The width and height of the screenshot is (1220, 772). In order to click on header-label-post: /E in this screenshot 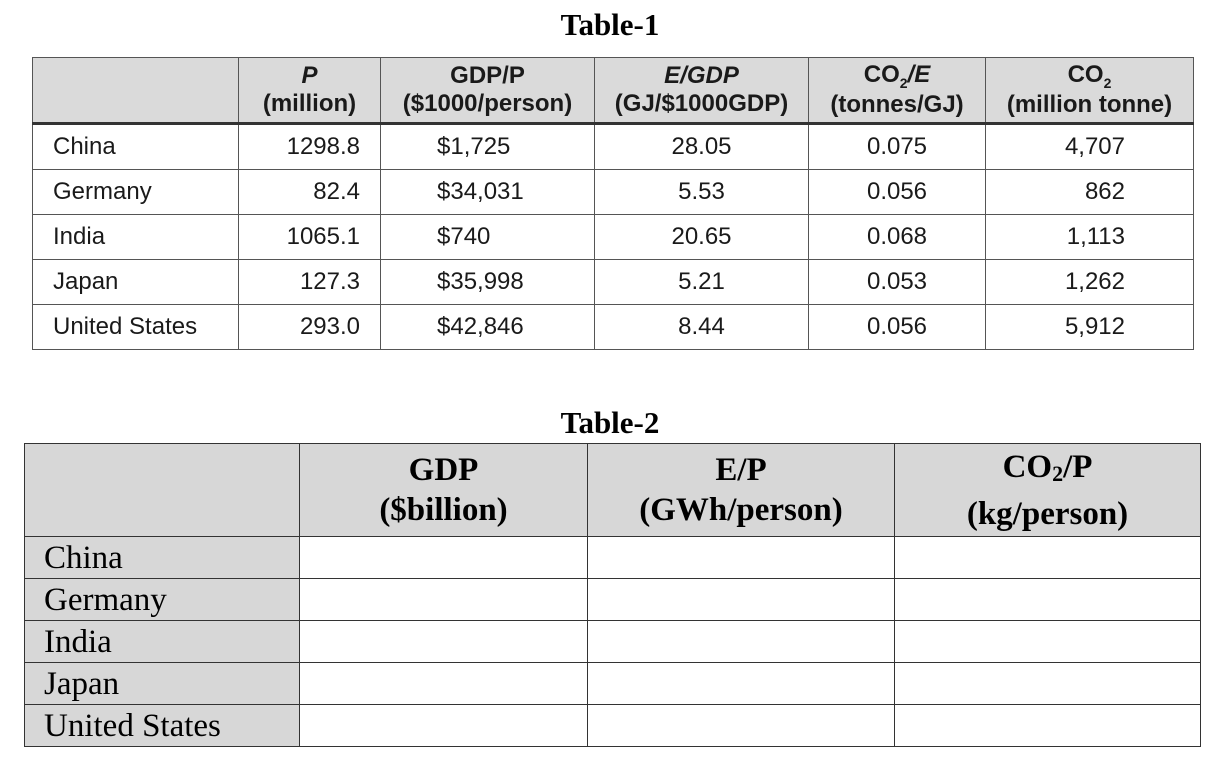, I will do `click(919, 74)`.